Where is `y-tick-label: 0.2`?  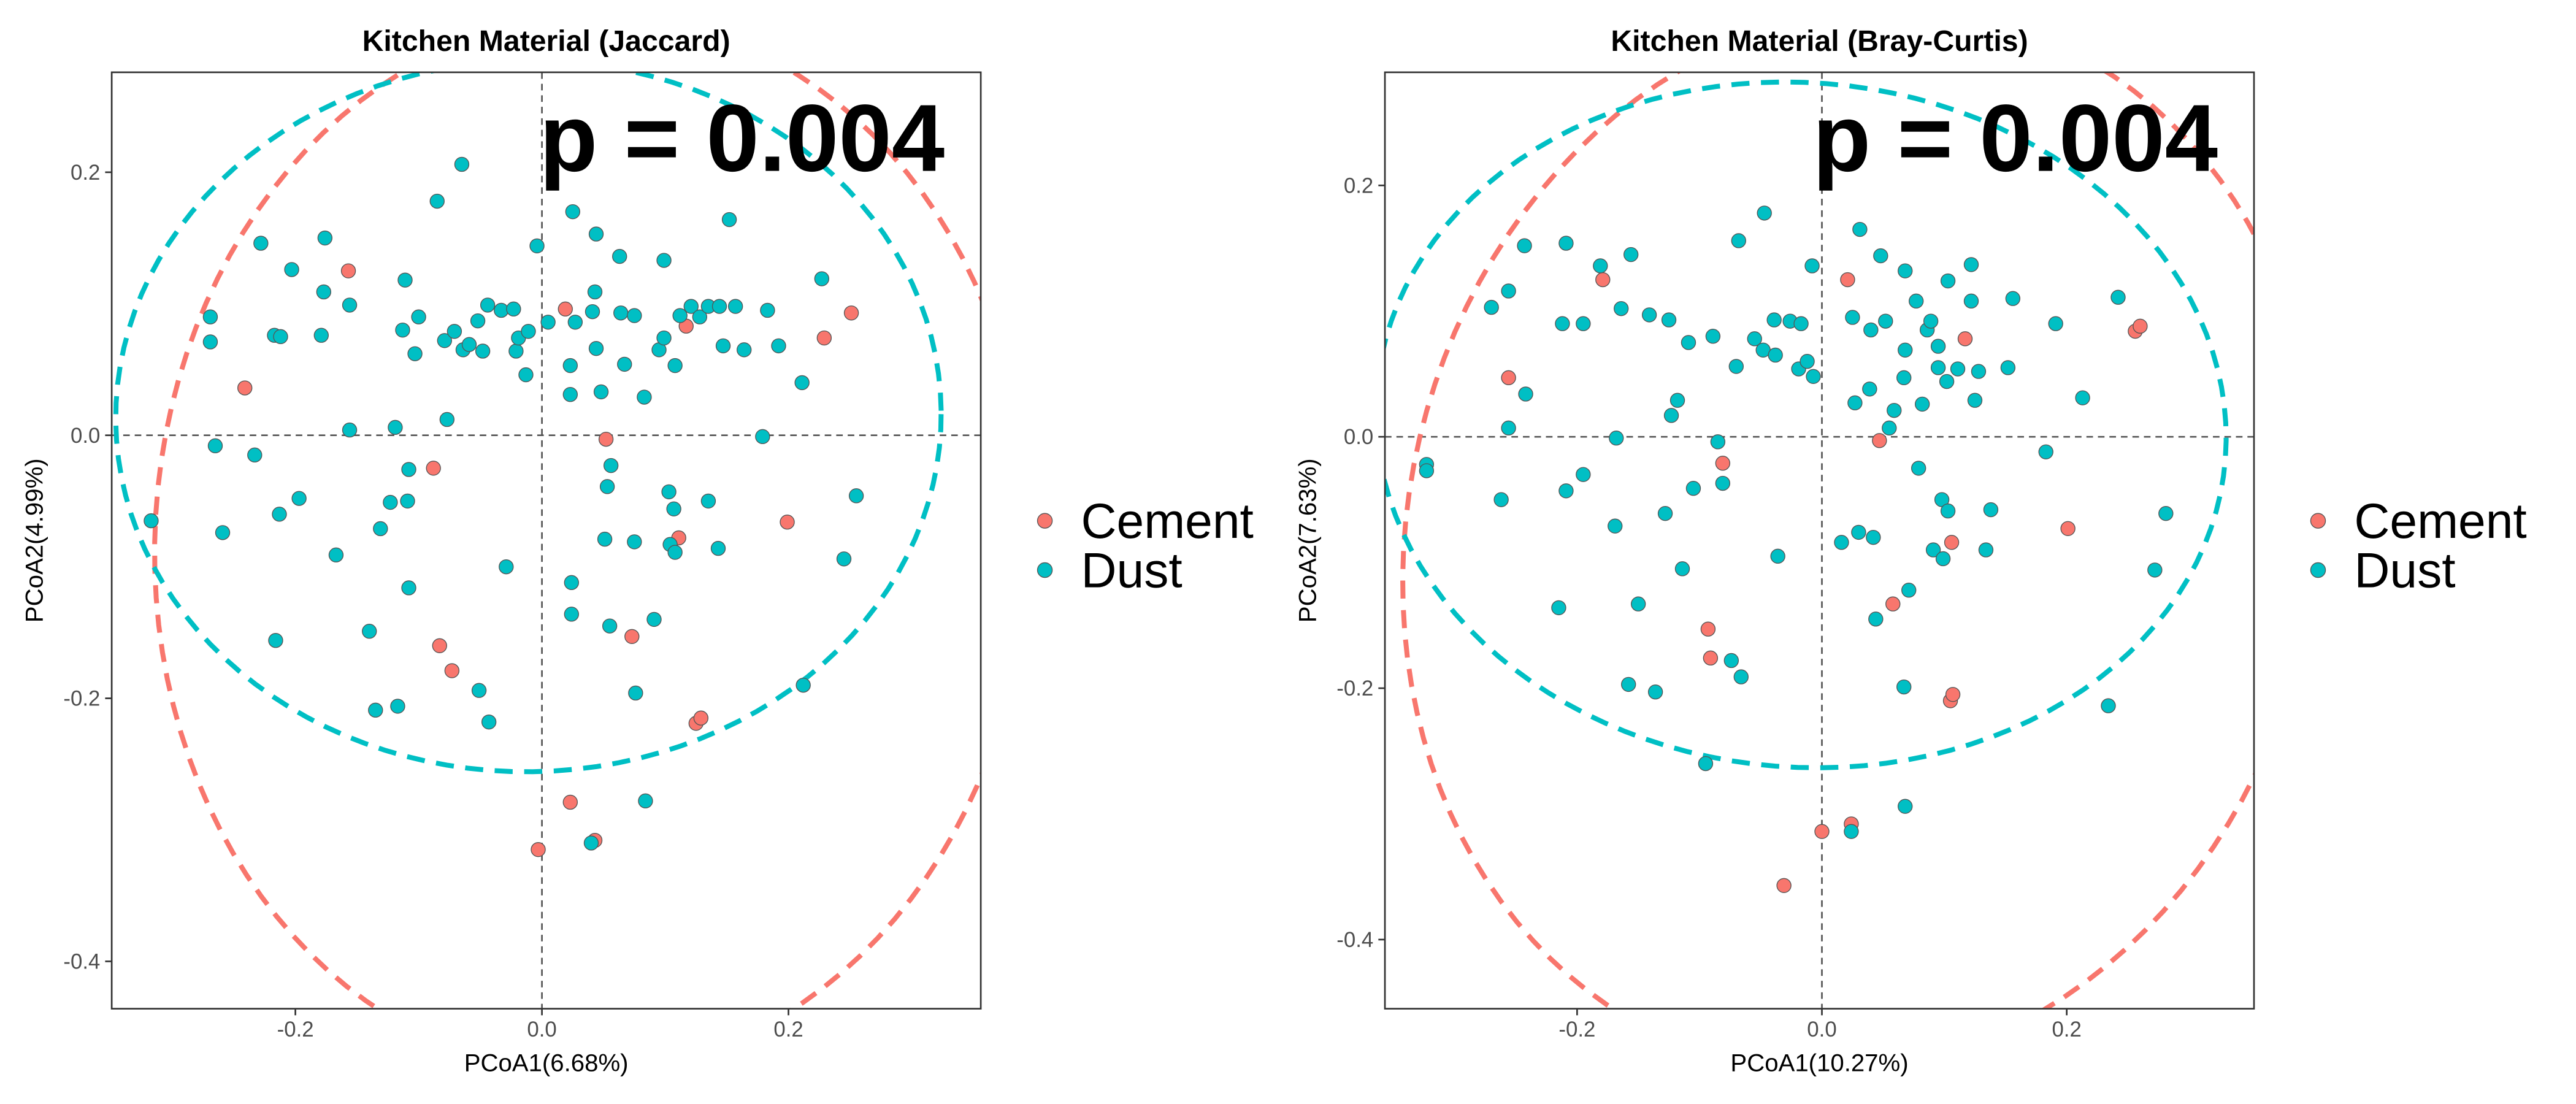
y-tick-label: 0.2 is located at coordinates (85, 173).